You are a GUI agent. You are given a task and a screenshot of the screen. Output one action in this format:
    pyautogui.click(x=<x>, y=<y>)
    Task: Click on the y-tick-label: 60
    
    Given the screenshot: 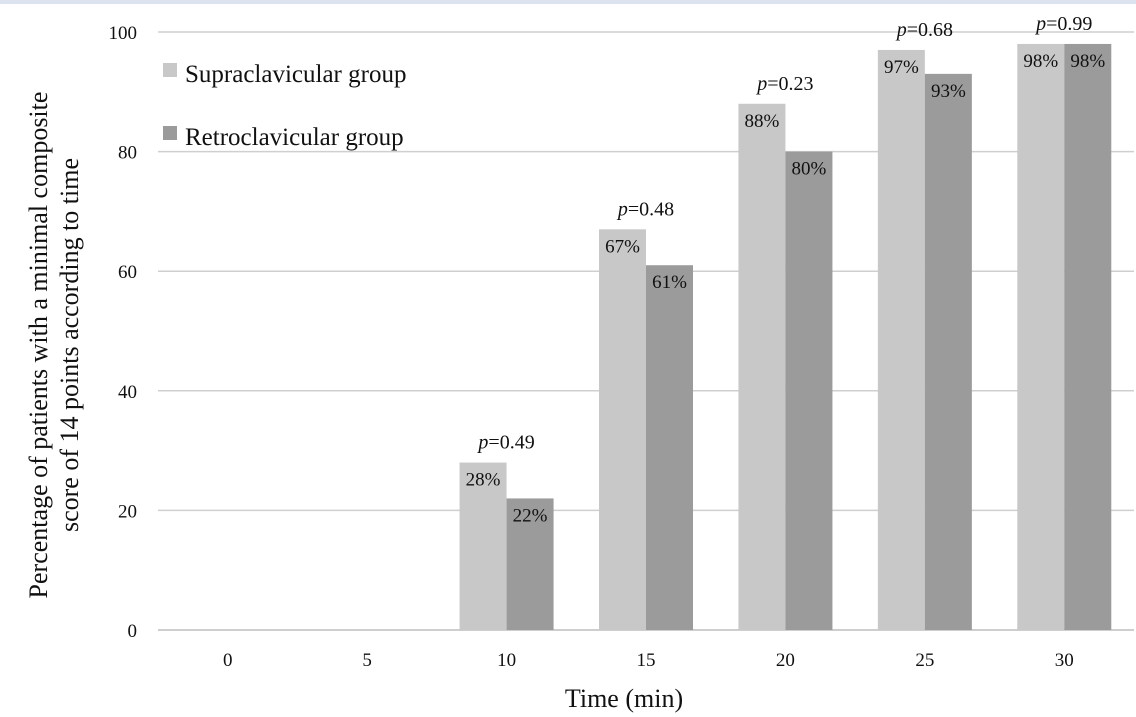 What is the action you would take?
    pyautogui.click(x=127, y=272)
    